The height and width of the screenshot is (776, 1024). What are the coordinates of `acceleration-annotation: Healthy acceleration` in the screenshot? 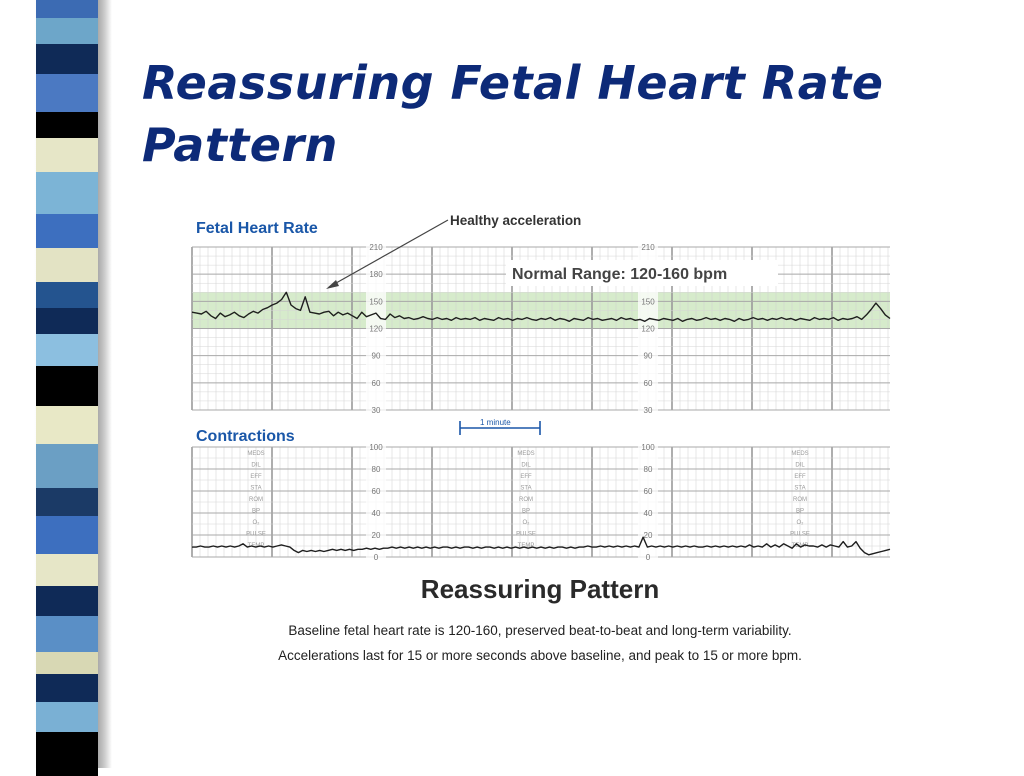 It's located at (515, 220).